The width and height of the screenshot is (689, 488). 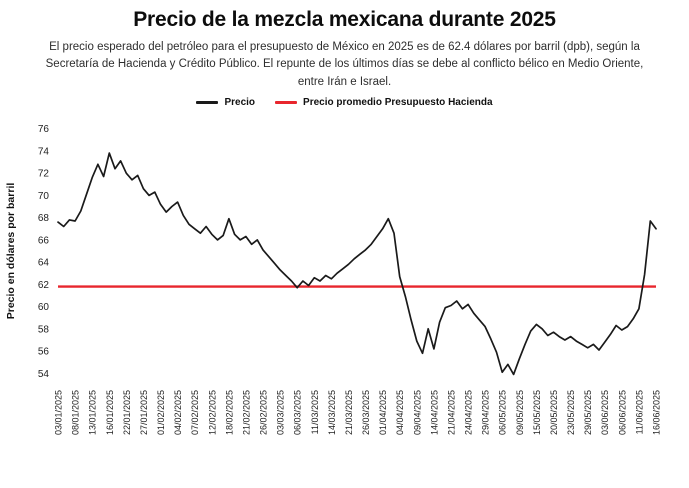 What do you see at coordinates (59, 412) in the screenshot?
I see `x-tick-label: 03/01/2025` at bounding box center [59, 412].